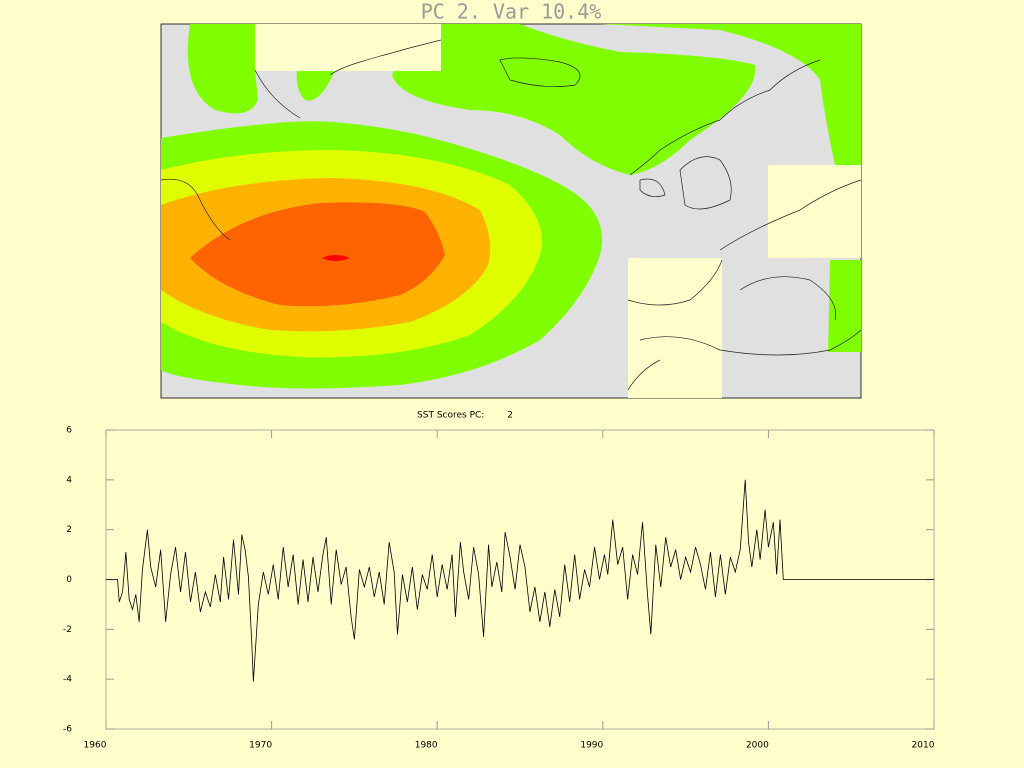 This screenshot has height=768, width=1024. Describe the element at coordinates (67, 680) in the screenshot. I see `y-tick-label: -4` at that location.